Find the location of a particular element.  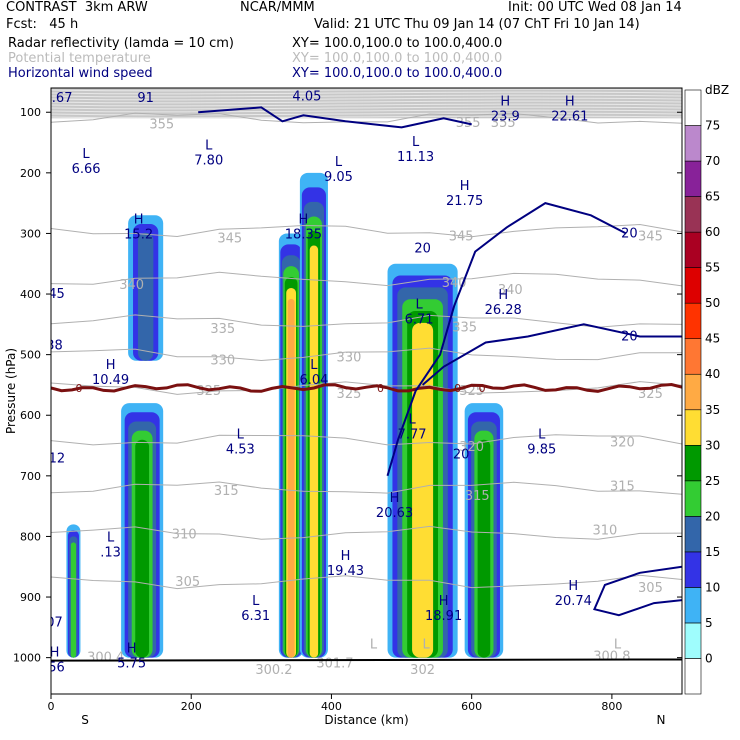

wind-extreme-value: 20.63 is located at coordinates (394, 513).